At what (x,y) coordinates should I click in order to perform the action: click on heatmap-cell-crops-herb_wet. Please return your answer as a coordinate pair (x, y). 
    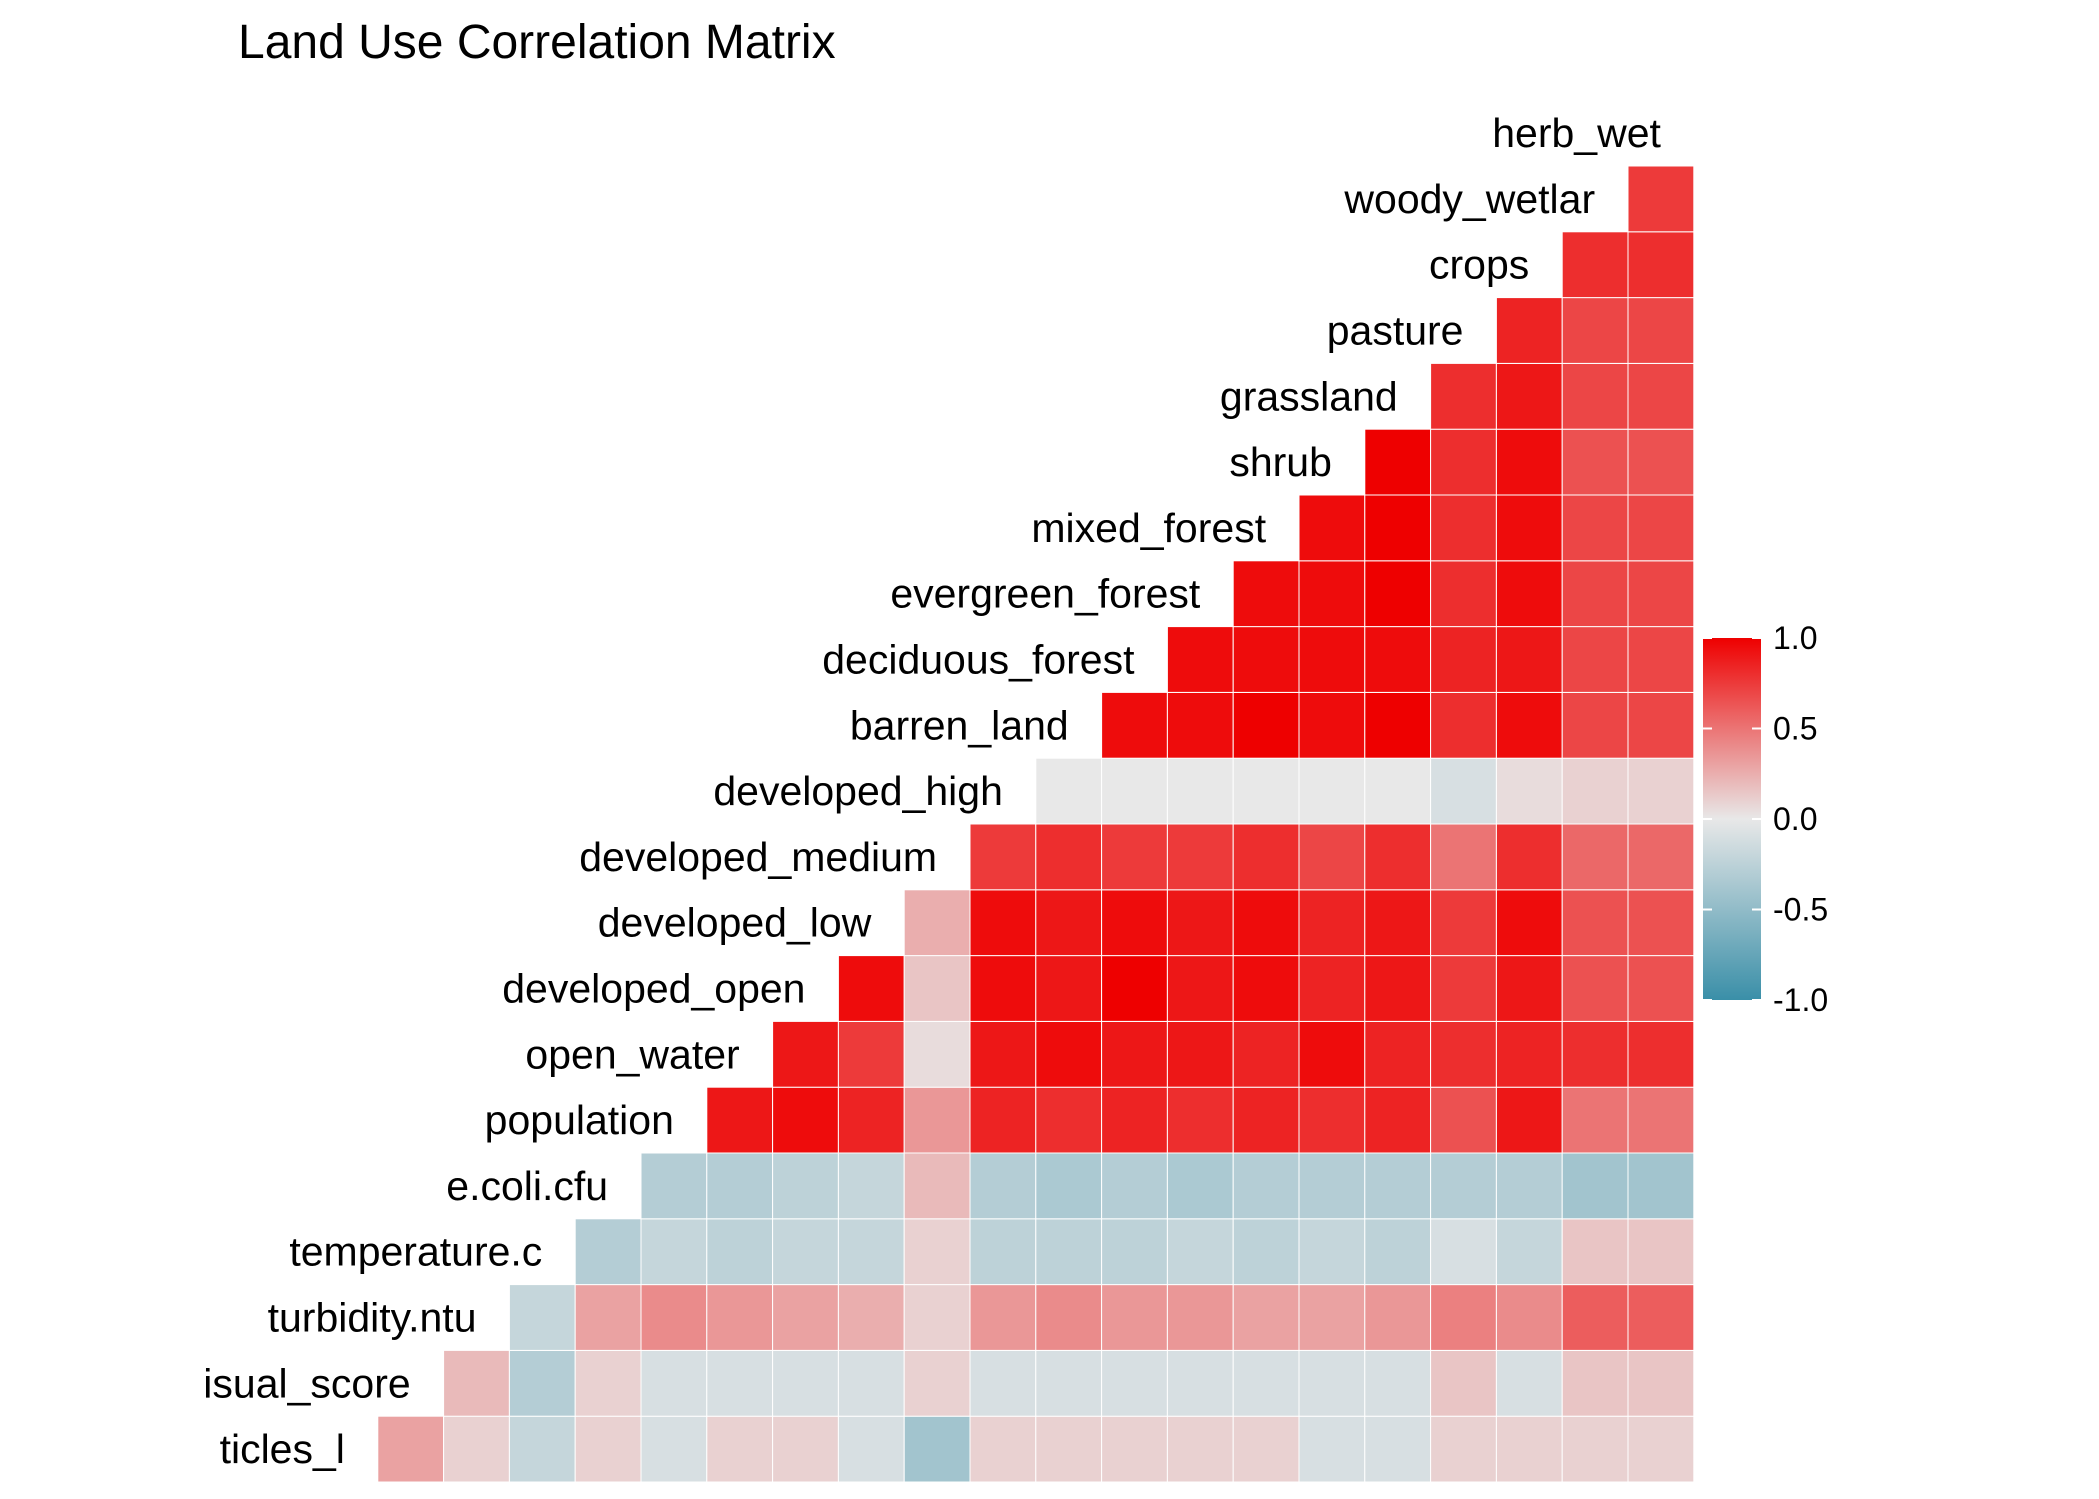
    Looking at the image, I should click on (1661, 265).